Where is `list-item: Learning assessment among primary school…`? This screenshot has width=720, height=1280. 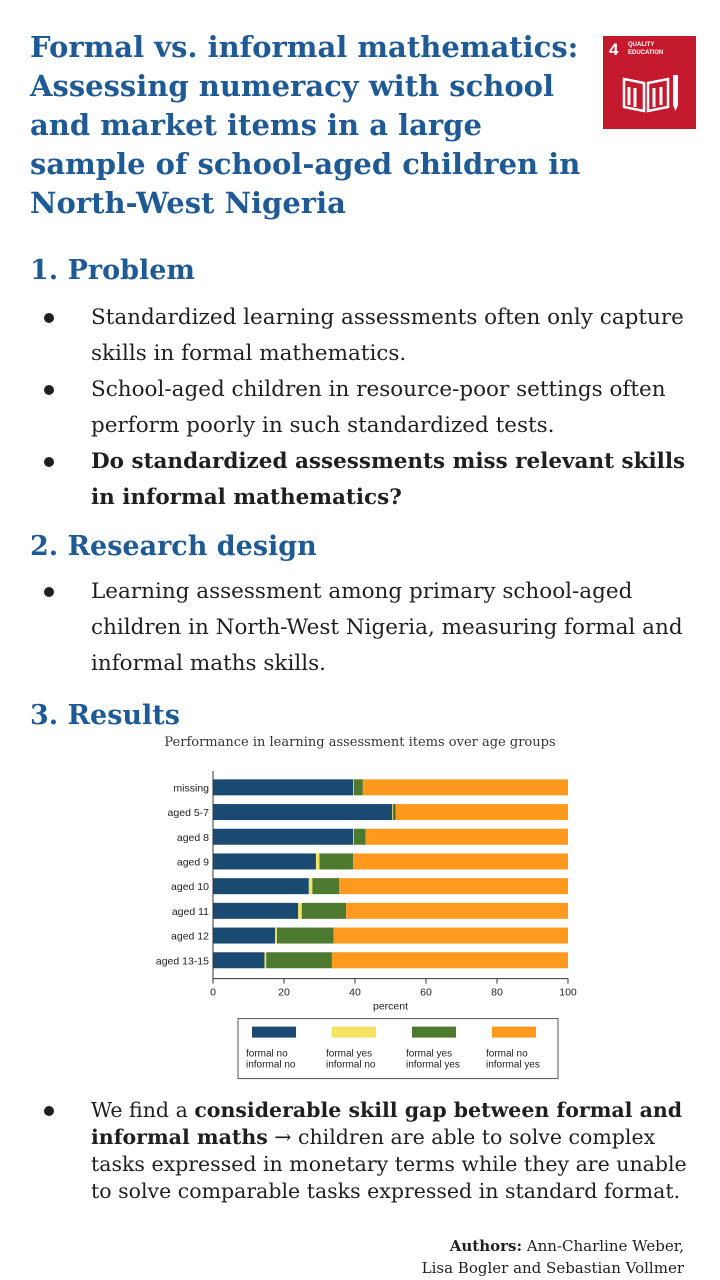 list-item: Learning assessment among primary school… is located at coordinates (345, 628).